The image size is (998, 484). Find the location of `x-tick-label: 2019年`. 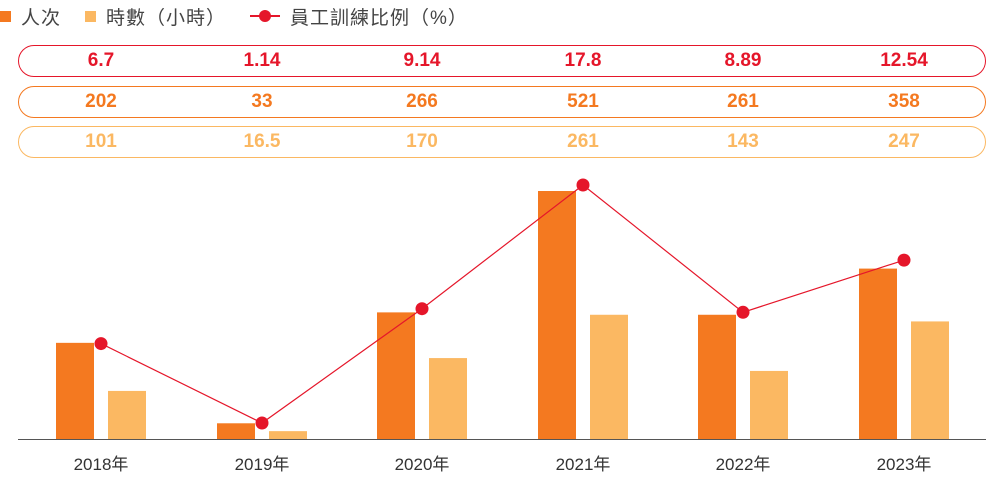

x-tick-label: 2019年 is located at coordinates (262, 464).